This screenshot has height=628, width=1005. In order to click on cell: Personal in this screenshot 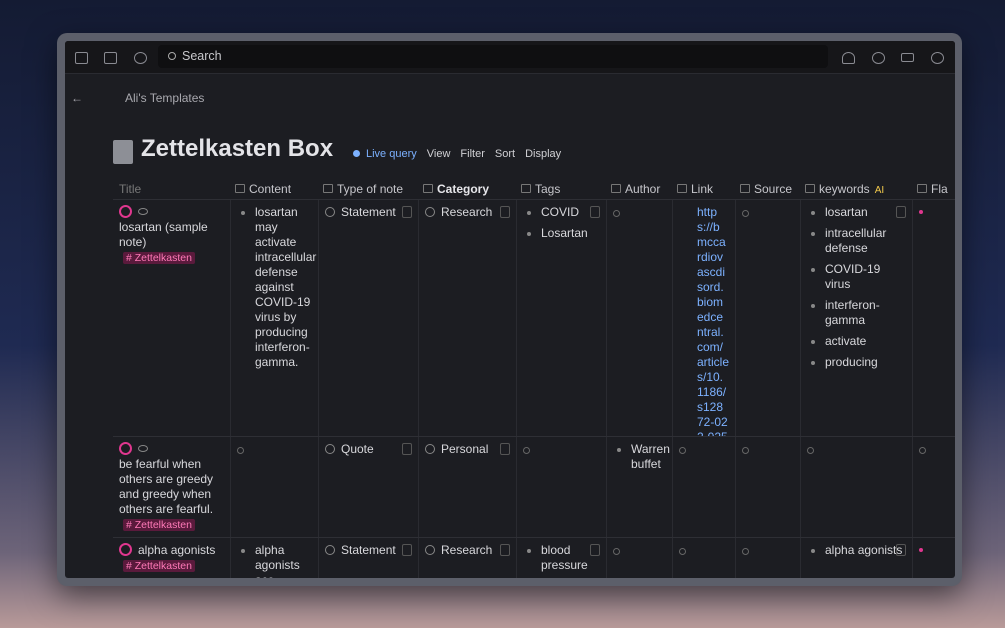, I will do `click(468, 487)`.